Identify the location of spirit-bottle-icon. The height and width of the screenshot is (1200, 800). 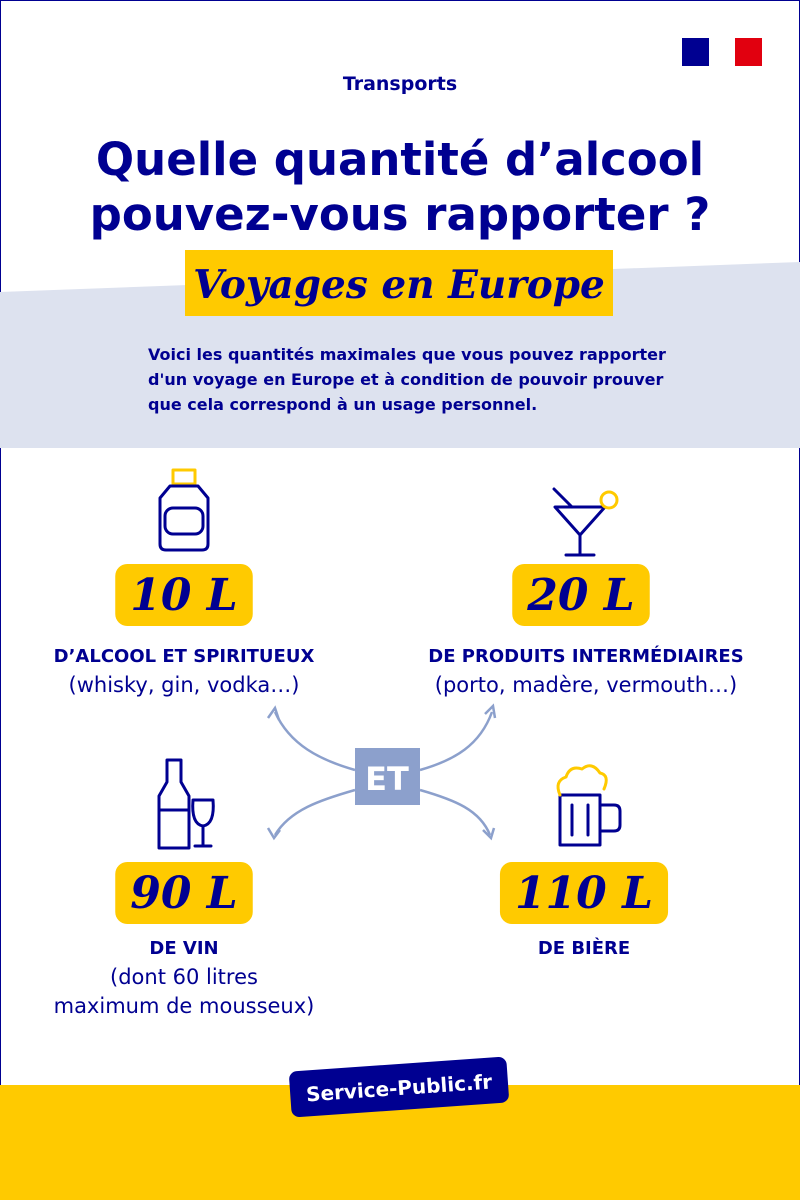
(184, 510).